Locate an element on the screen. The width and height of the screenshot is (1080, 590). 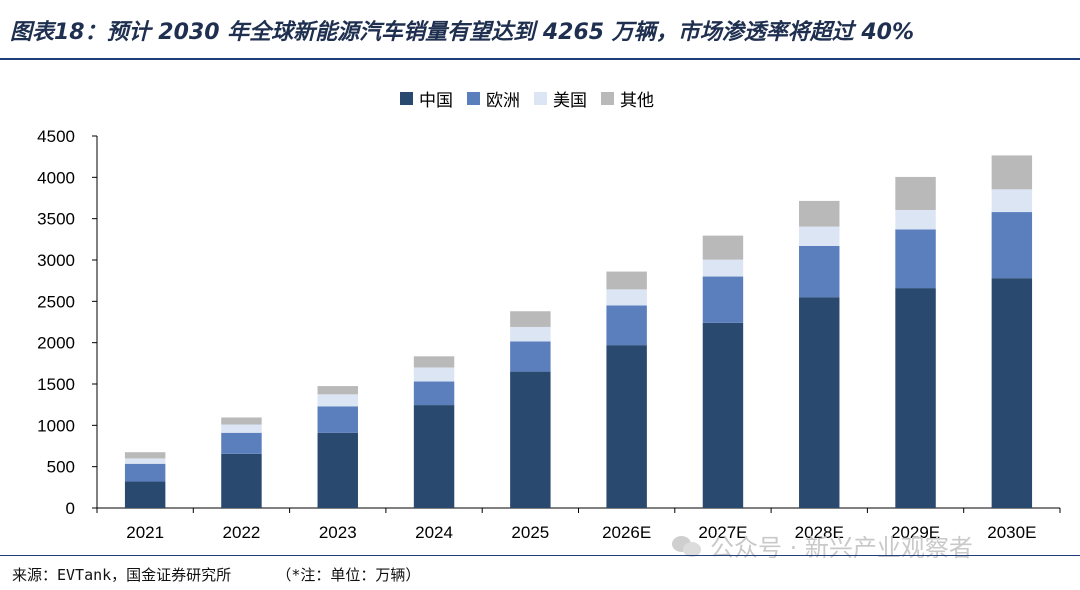
wechat-icon is located at coordinates (687, 546).